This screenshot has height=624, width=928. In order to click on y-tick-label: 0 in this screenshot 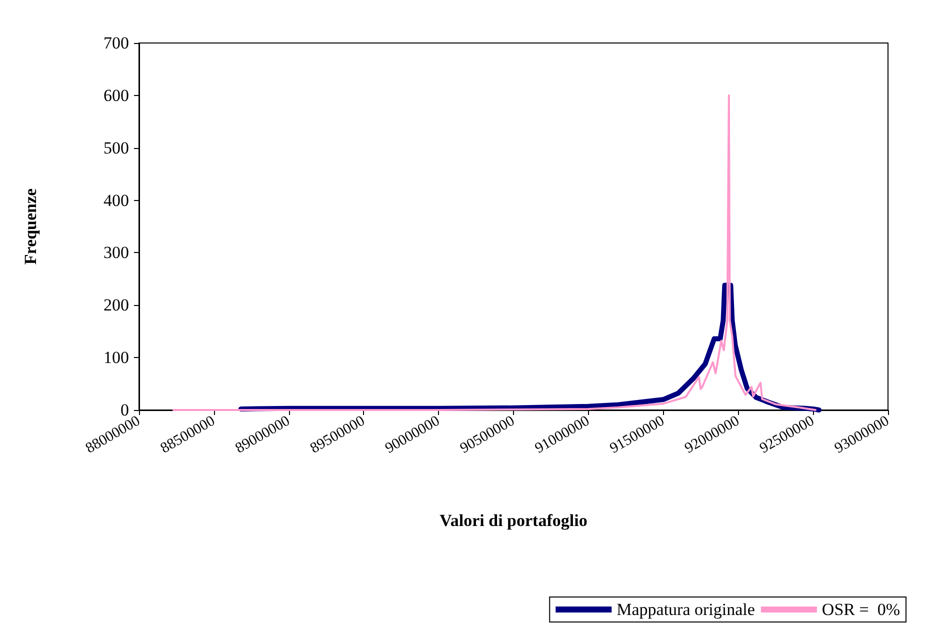, I will do `click(124, 410)`.